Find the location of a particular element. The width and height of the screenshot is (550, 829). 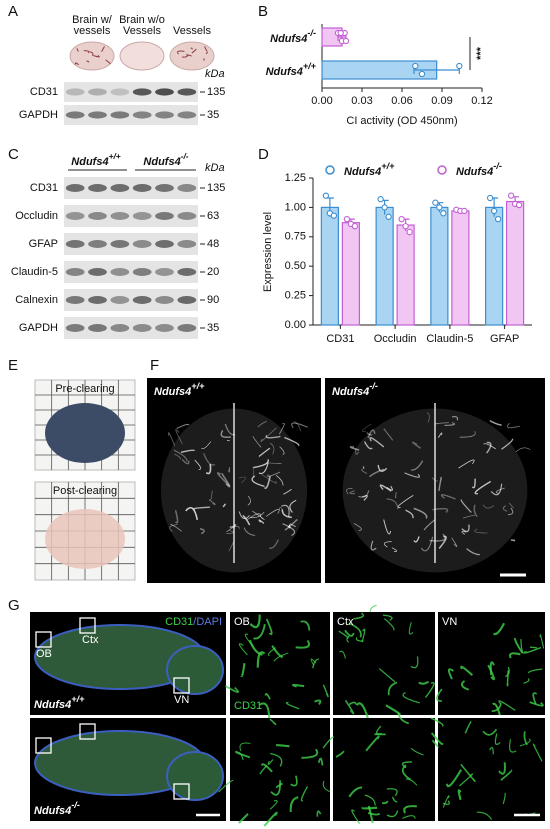

y-tick-label: 1.00 is located at coordinates (295, 207).